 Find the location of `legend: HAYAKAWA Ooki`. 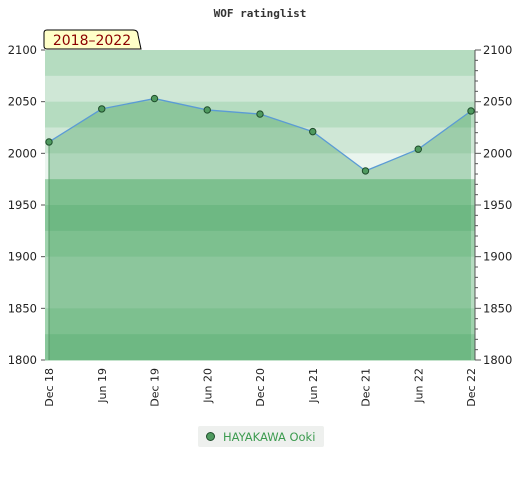

legend: HAYAKAWA Ooki is located at coordinates (261, 436).